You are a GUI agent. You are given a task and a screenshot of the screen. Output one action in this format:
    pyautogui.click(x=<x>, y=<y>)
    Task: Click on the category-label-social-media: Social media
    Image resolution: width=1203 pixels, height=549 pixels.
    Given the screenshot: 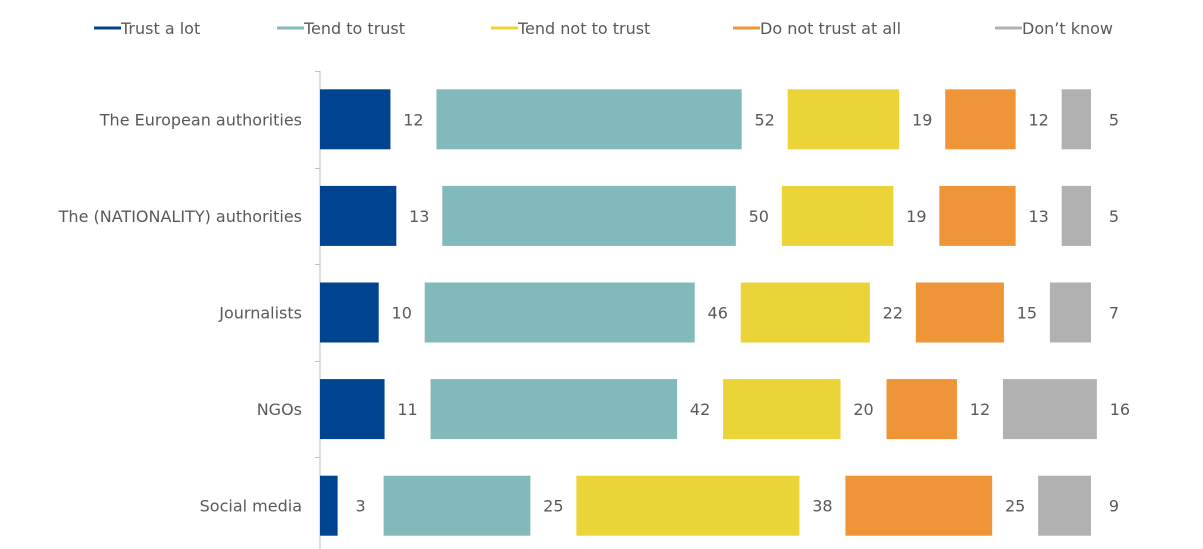 What is the action you would take?
    pyautogui.click(x=251, y=506)
    